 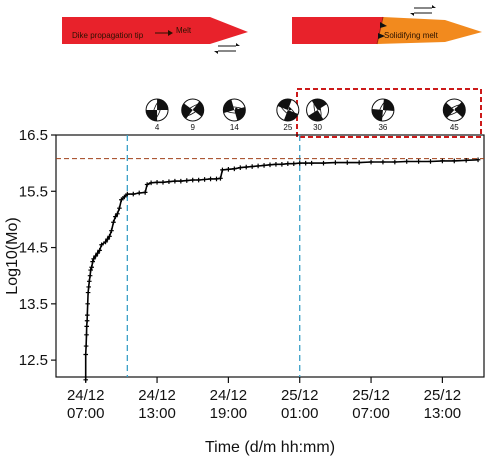 I want to click on beachball-label: 4, so click(x=157, y=127).